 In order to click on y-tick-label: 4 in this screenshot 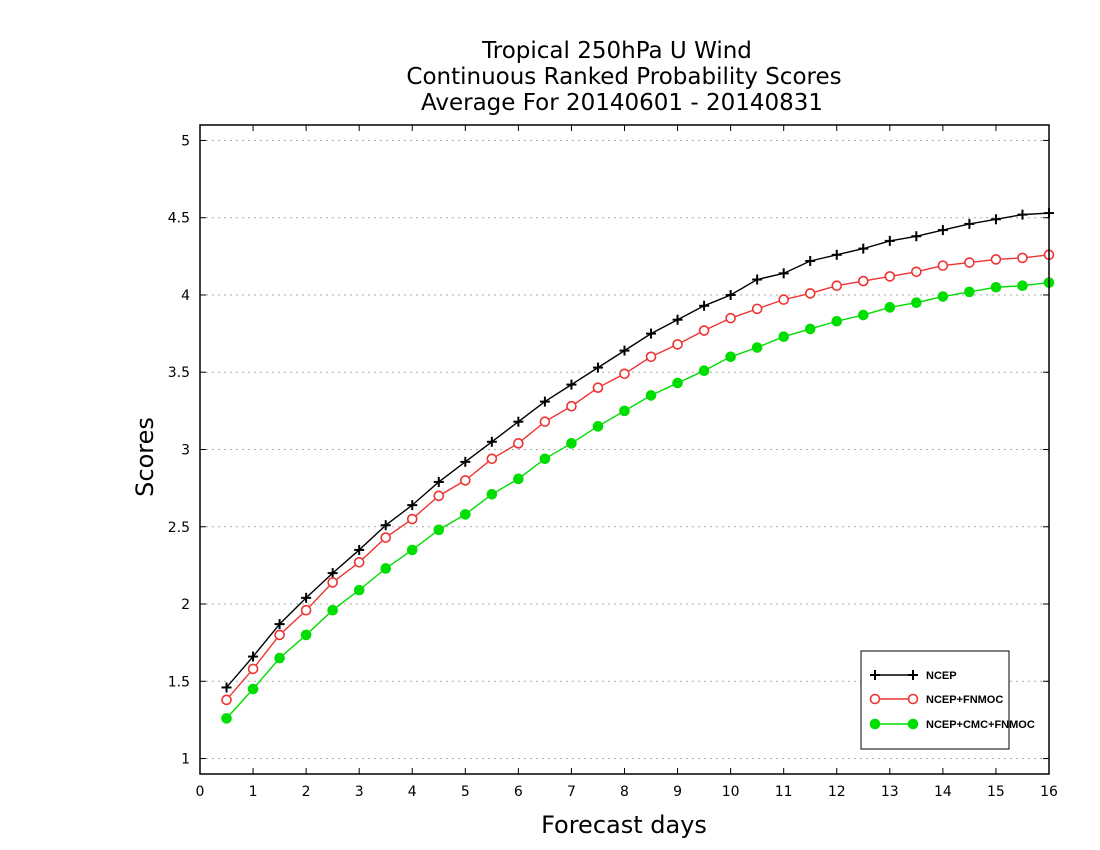, I will do `click(185, 296)`.